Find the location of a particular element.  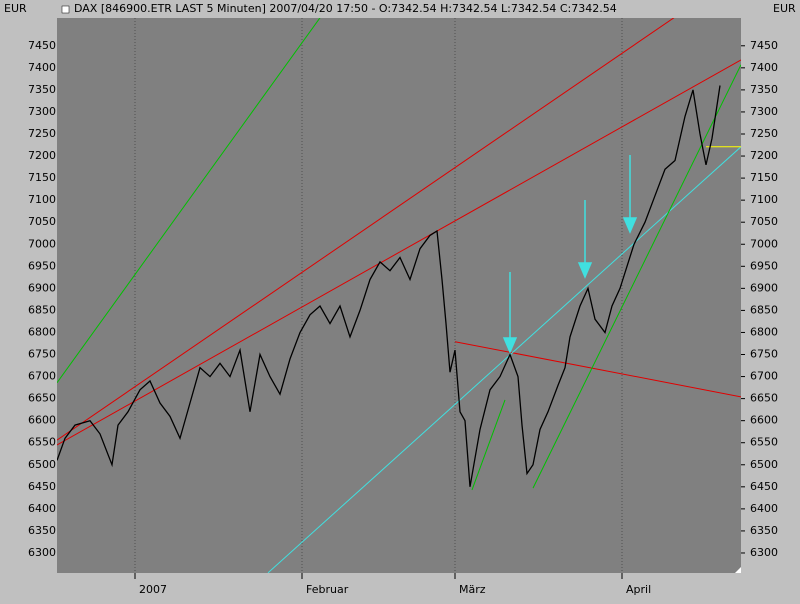

y2-tick-label: 7050 is located at coordinates (764, 221).